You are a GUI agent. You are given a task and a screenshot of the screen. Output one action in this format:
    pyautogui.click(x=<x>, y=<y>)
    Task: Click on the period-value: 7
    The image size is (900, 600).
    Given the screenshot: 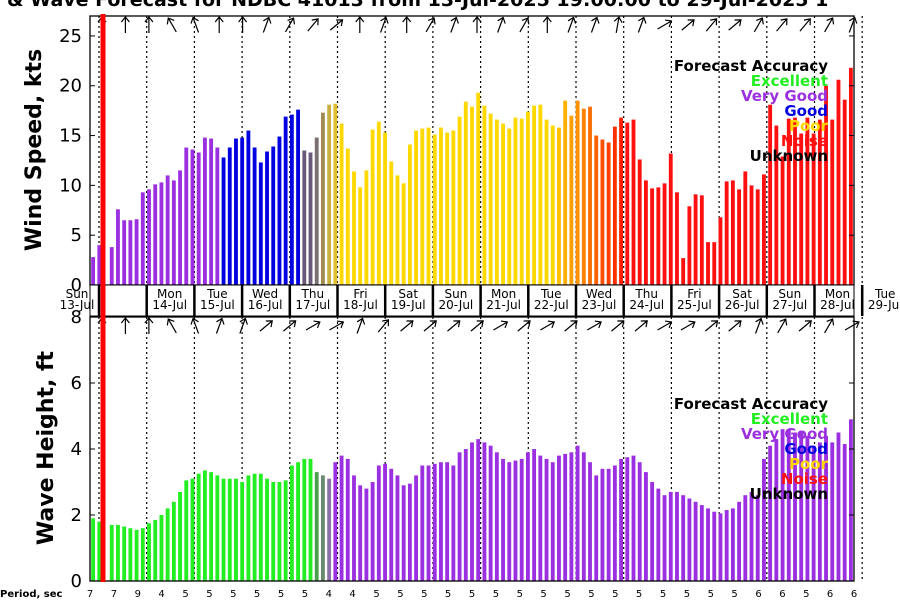 What is the action you would take?
    pyautogui.click(x=90, y=594)
    